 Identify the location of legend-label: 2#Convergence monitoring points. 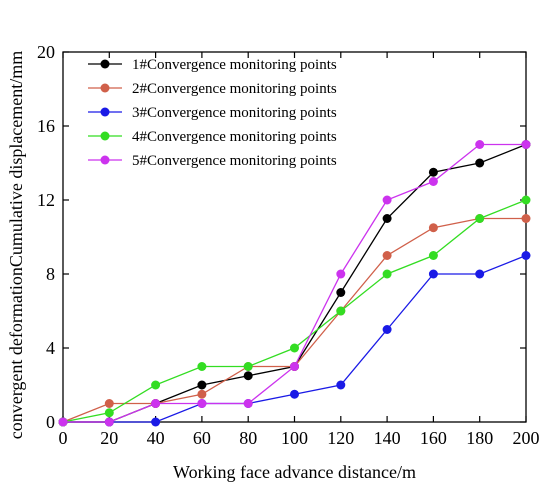
(234, 89).